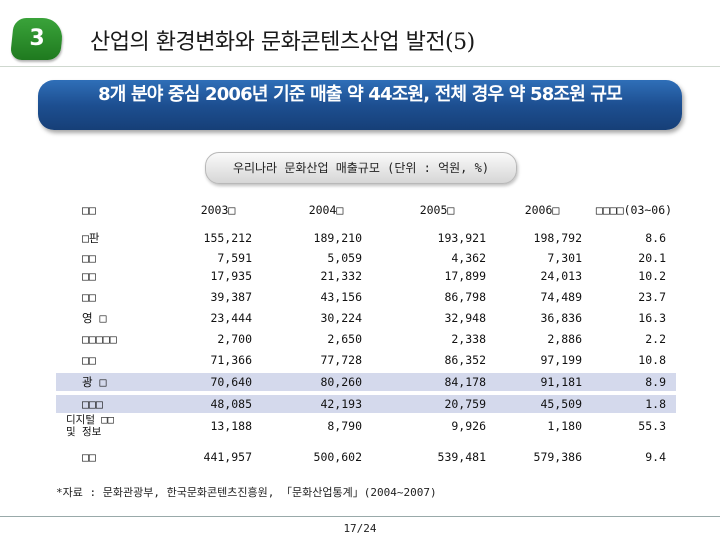  I want to click on category-cell: 디지털 □□ 및 정보, so click(90, 426).